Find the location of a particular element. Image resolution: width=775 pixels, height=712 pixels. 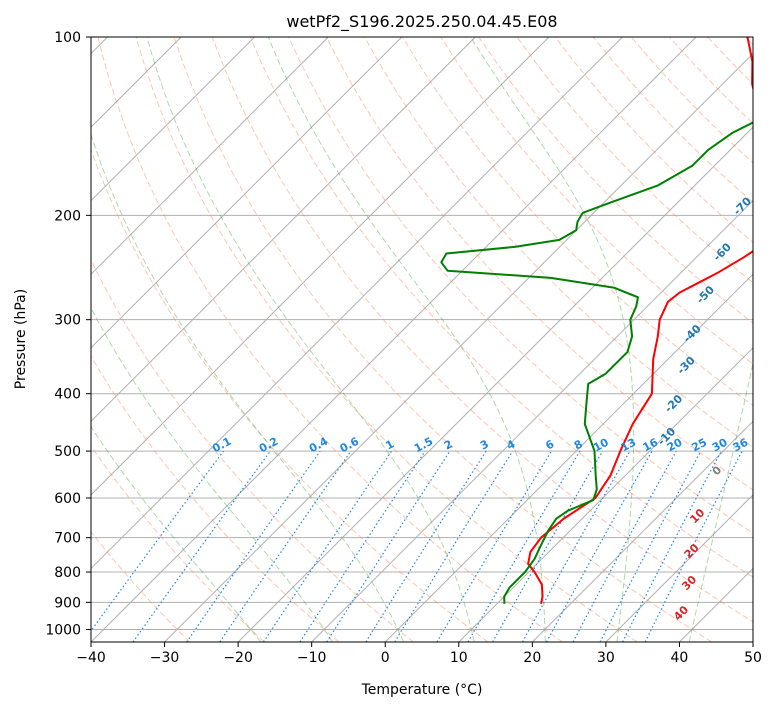

y-tick-label: 900 is located at coordinates (67, 603).